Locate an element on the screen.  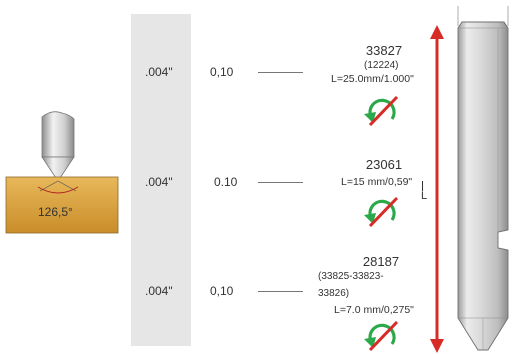
row3-length: L=7.0 mm/0,275" is located at coordinates (374, 310).